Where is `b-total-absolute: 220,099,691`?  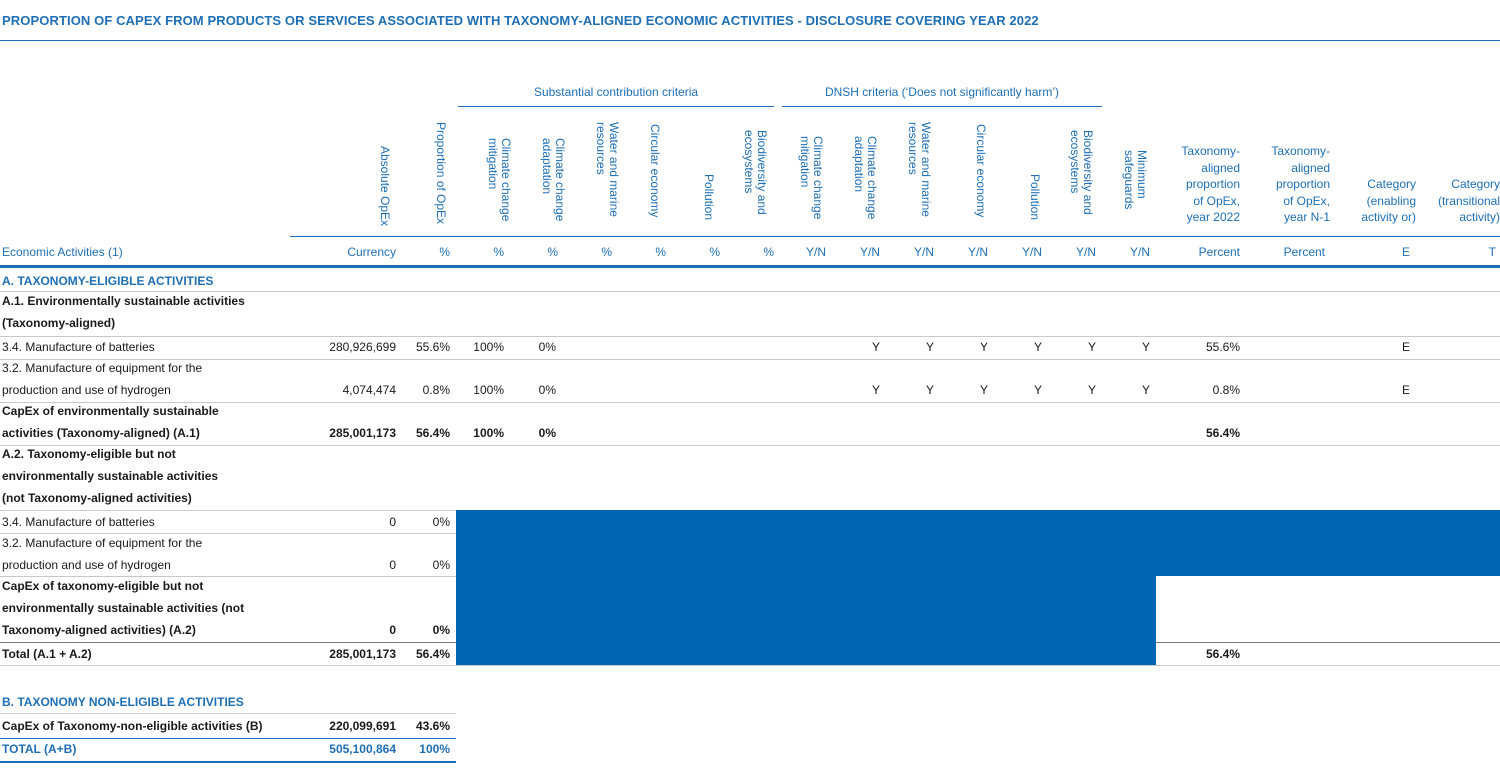
b-total-absolute: 220,099,691 is located at coordinates (362, 726).